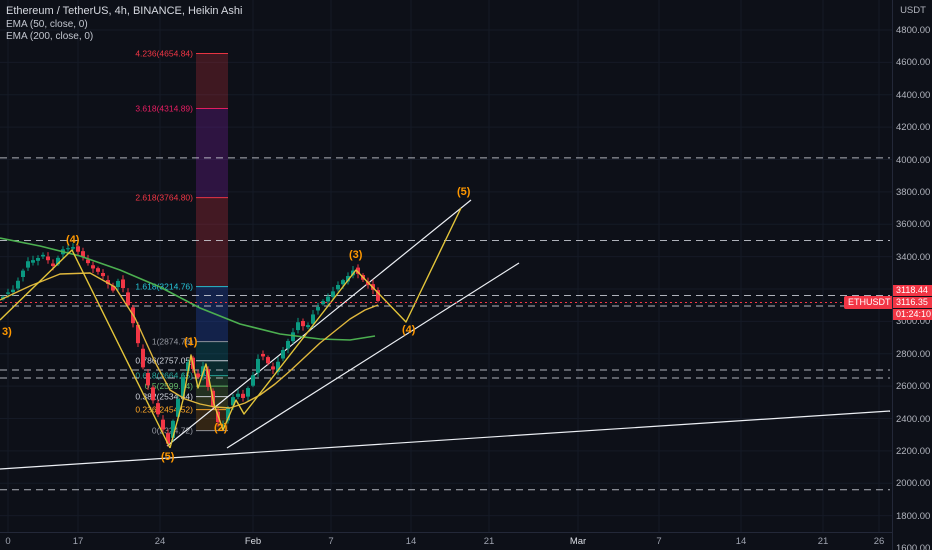  Describe the element at coordinates (912, 314) in the screenshot. I see `price-badge-countdown: 01:24:10` at that location.